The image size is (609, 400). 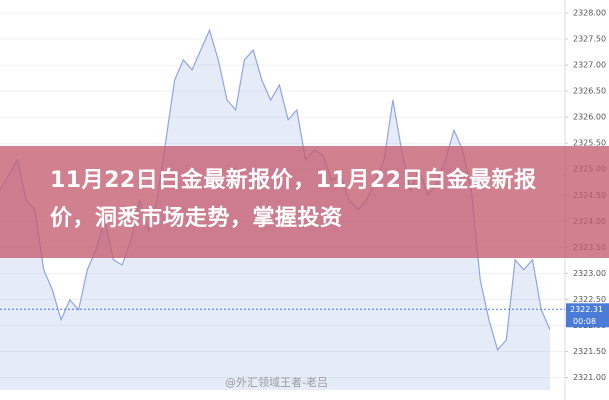 What do you see at coordinates (589, 13) in the screenshot?
I see `y-tick-label: 2328.00` at bounding box center [589, 13].